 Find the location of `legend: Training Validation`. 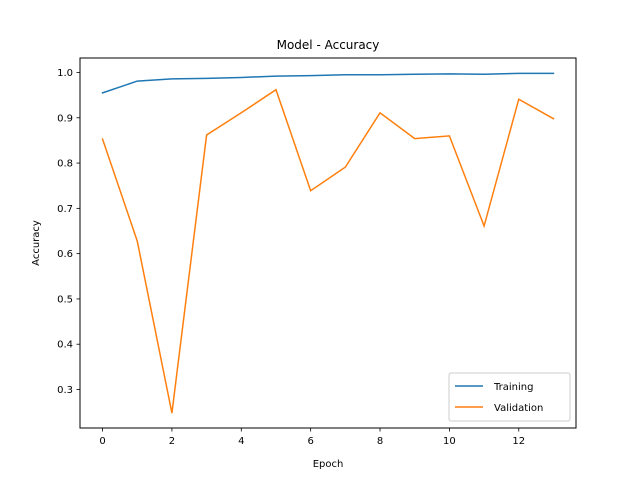

legend: Training Validation is located at coordinates (509, 397).